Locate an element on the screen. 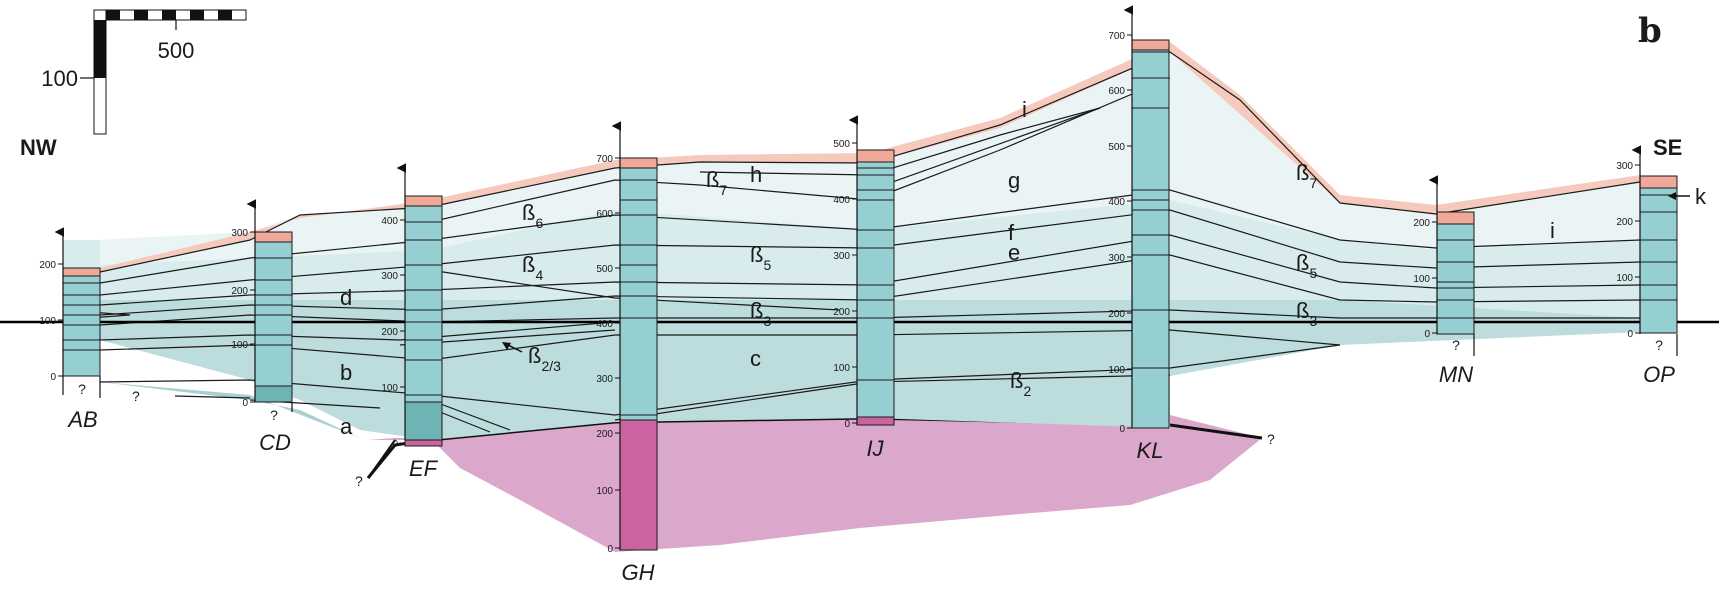  unit-label-i: i is located at coordinates (1552, 230).